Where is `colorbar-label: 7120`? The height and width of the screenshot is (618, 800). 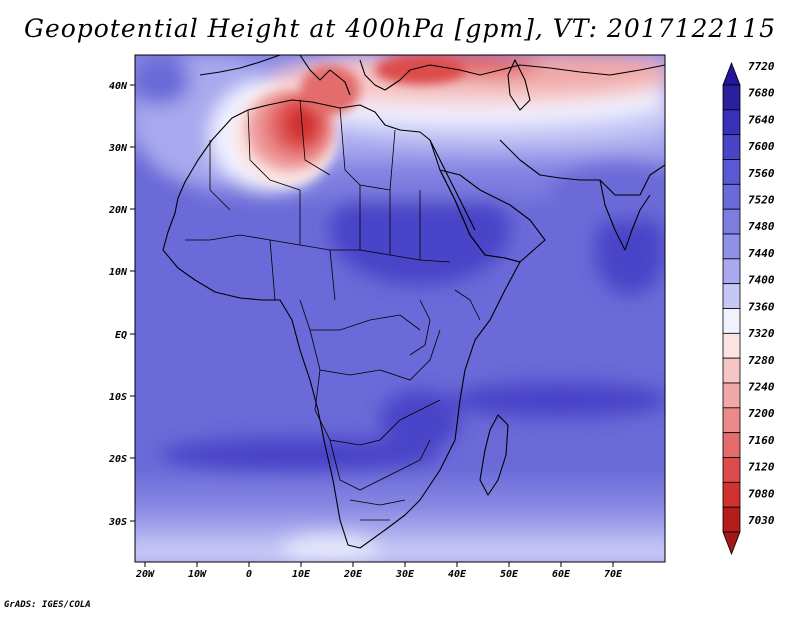 colorbar-label: 7120 is located at coordinates (761, 467).